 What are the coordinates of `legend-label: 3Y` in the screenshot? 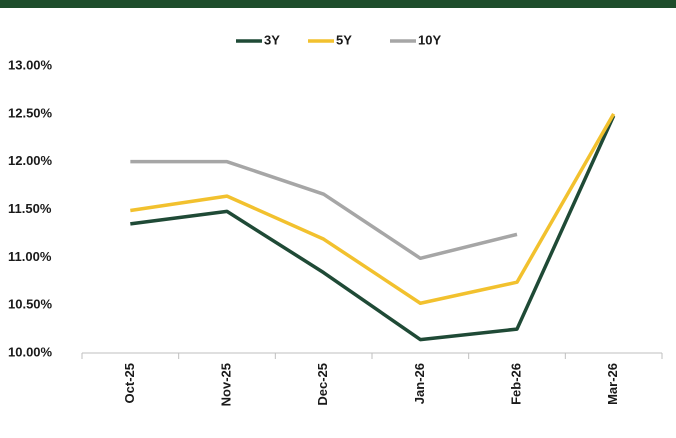 It's located at (272, 39).